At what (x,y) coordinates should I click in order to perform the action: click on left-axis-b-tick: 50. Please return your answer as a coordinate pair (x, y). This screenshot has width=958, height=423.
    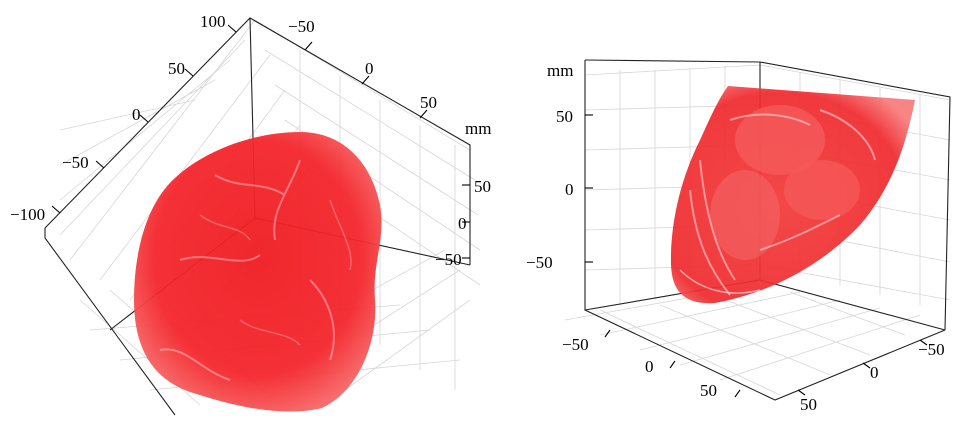
    Looking at the image, I should click on (428, 102).